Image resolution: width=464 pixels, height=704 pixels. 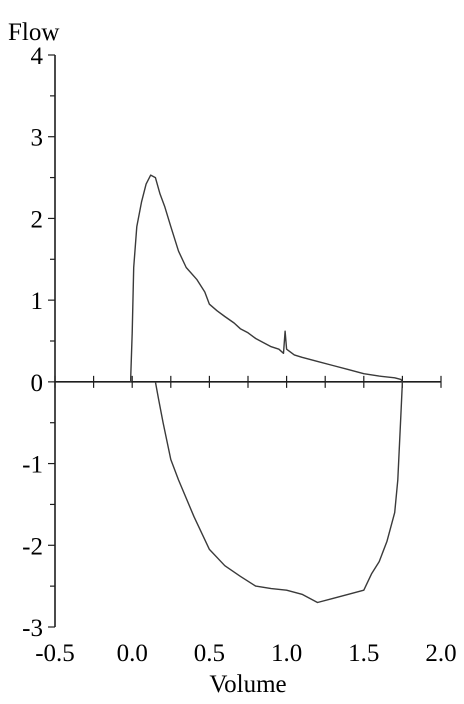 What do you see at coordinates (209, 653) in the screenshot?
I see `x-tick-label: 0.5` at bounding box center [209, 653].